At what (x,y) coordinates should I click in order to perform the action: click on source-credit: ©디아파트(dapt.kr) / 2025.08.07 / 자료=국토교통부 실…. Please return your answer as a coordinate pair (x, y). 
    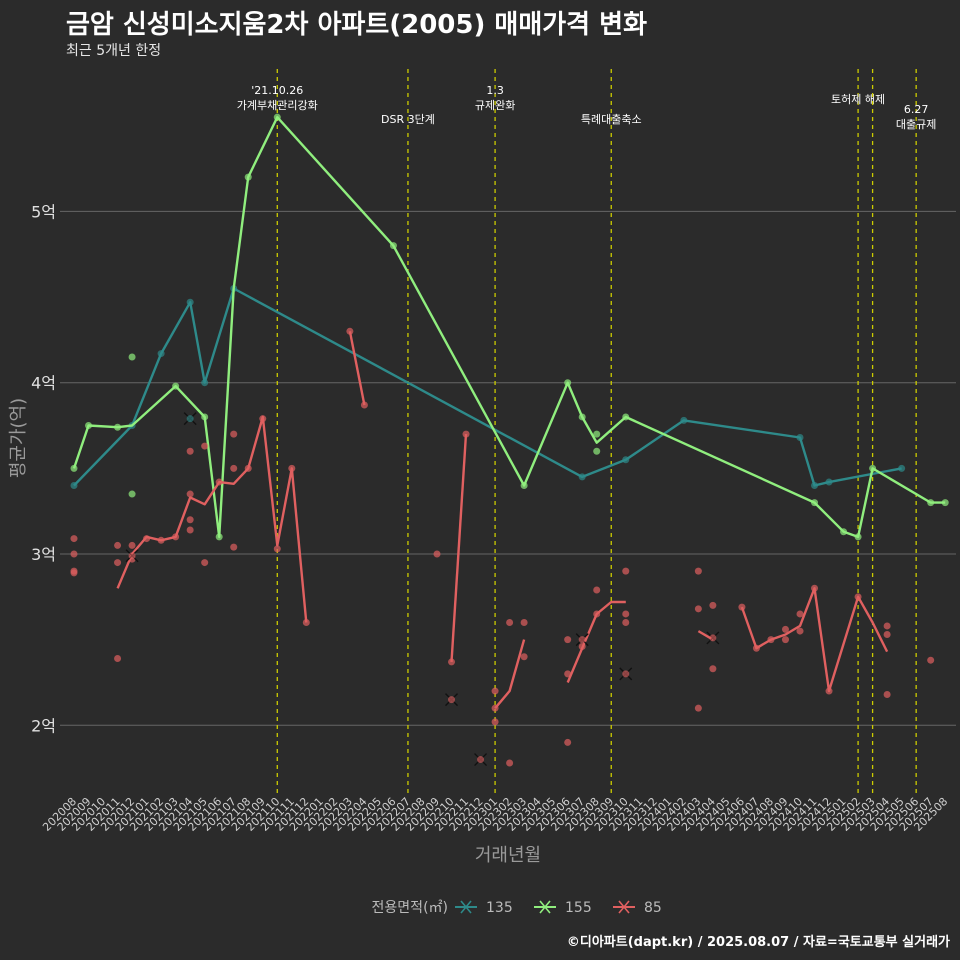
    Looking at the image, I should click on (758, 942).